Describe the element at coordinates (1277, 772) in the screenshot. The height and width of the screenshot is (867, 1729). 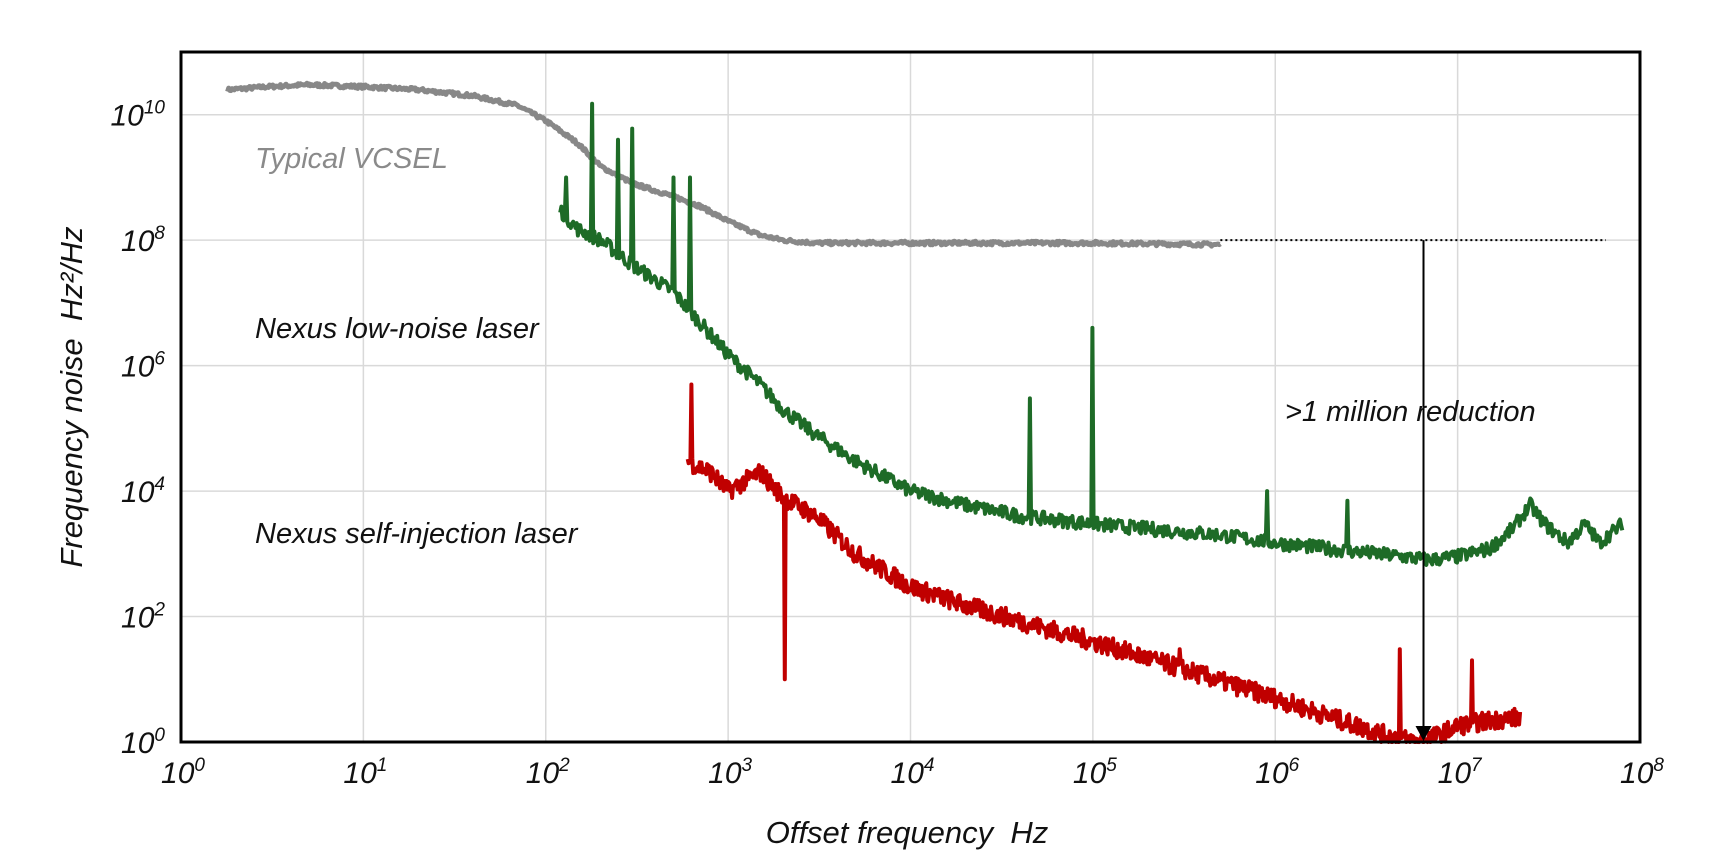
I see `x-tick-label: 10⁶` at that location.